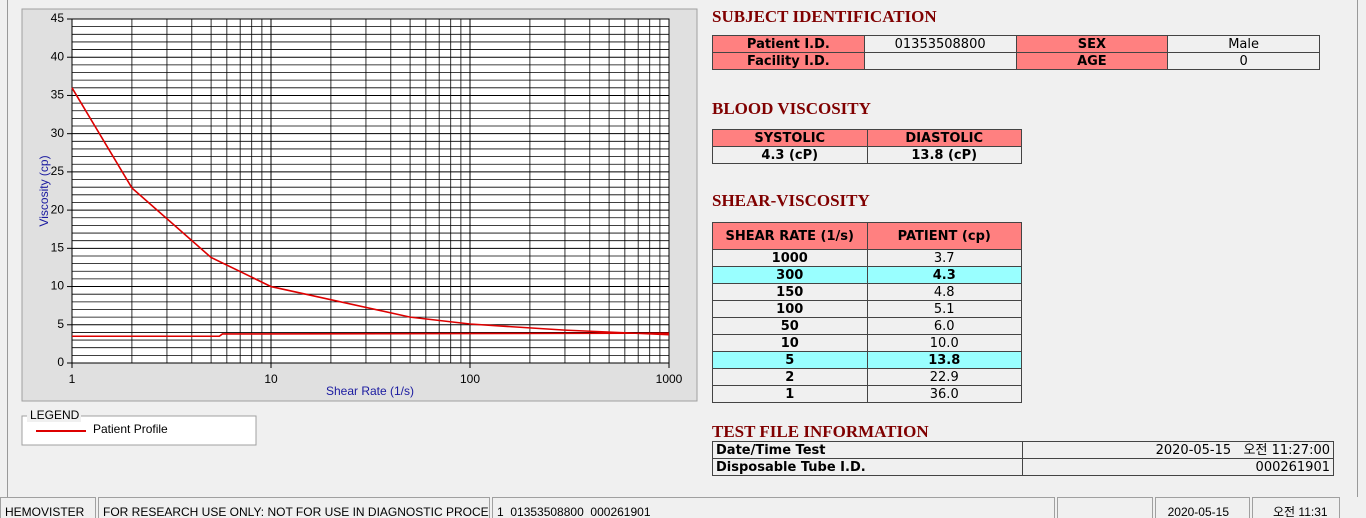 This screenshot has width=1366, height=518. What do you see at coordinates (944, 326) in the screenshot?
I see `cell: 6.0` at bounding box center [944, 326].